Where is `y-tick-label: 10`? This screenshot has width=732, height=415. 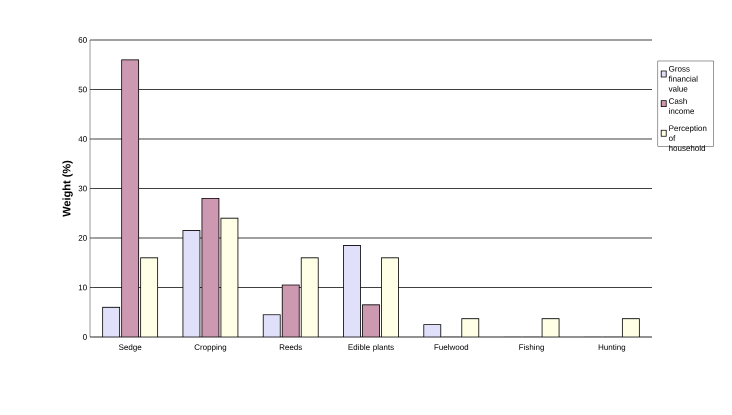
y-tick-label: 10 is located at coordinates (82, 287).